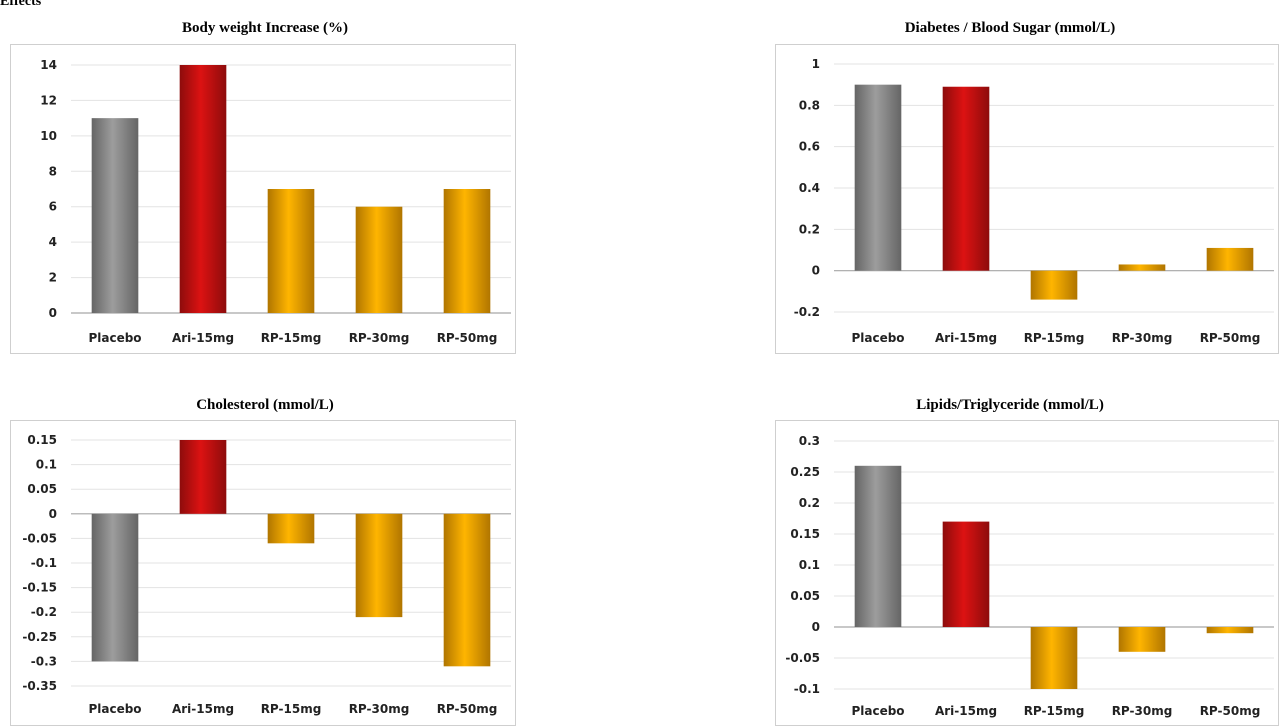 The height and width of the screenshot is (726, 1279). What do you see at coordinates (809, 147) in the screenshot?
I see `y-tick-label: 0.6` at bounding box center [809, 147].